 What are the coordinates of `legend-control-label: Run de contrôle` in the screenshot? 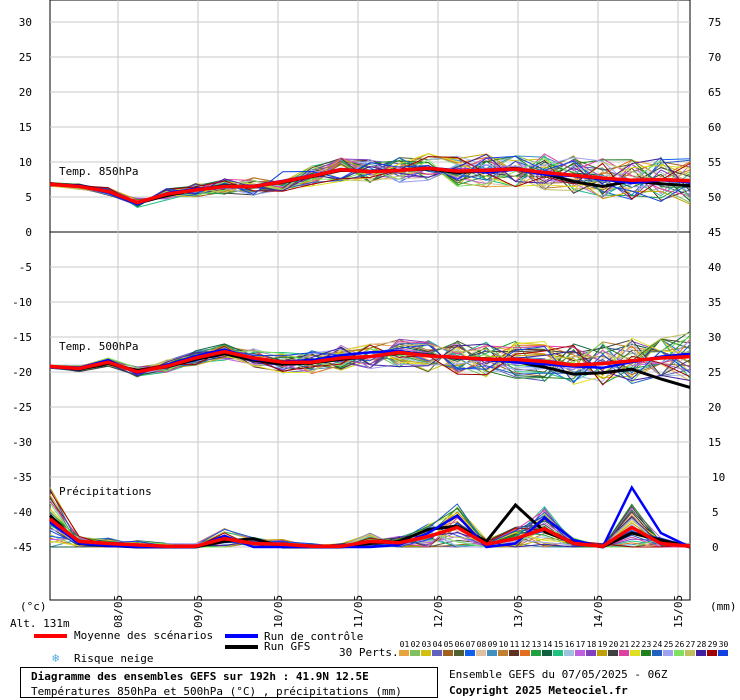 It's located at (314, 636).